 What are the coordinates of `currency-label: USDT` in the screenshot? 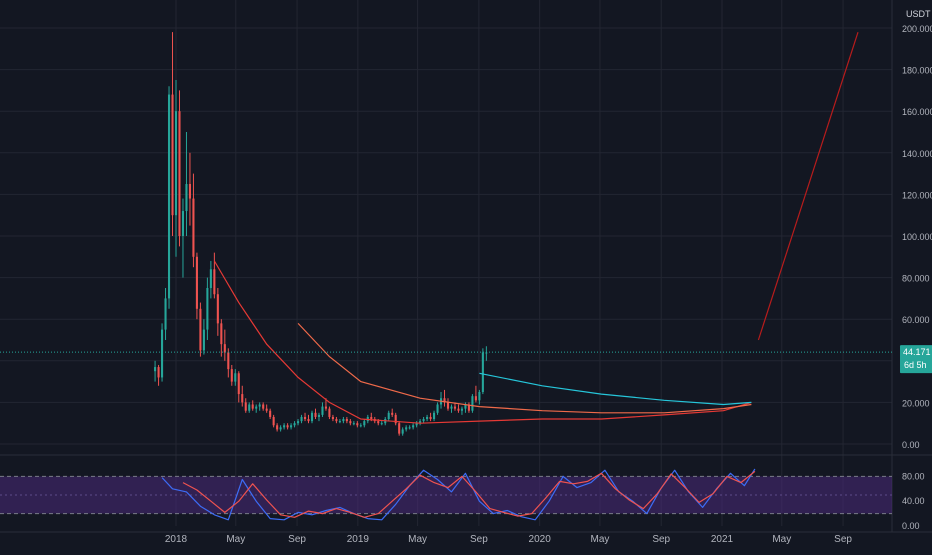 It's located at (918, 14).